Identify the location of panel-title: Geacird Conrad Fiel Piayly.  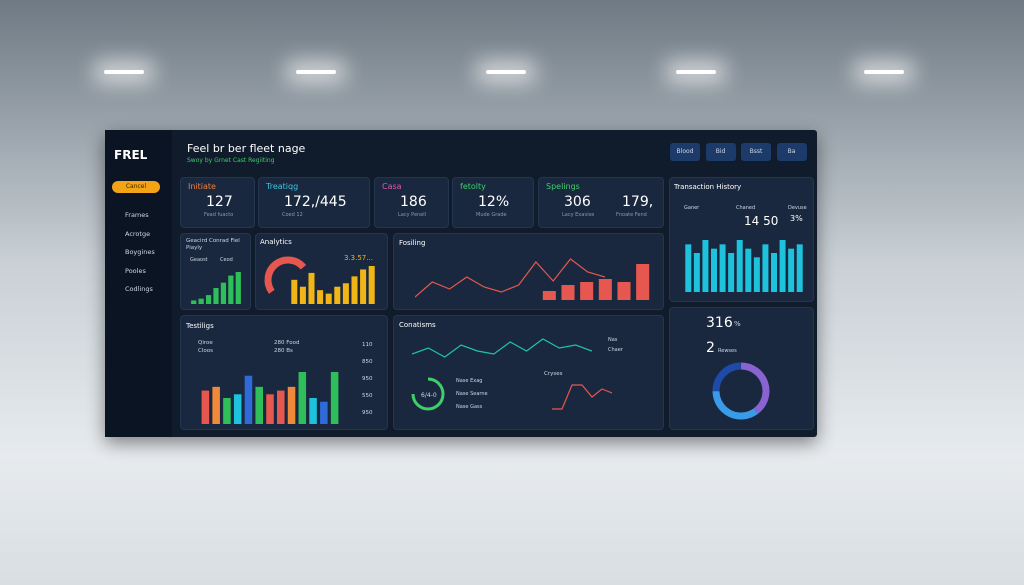
(213, 244).